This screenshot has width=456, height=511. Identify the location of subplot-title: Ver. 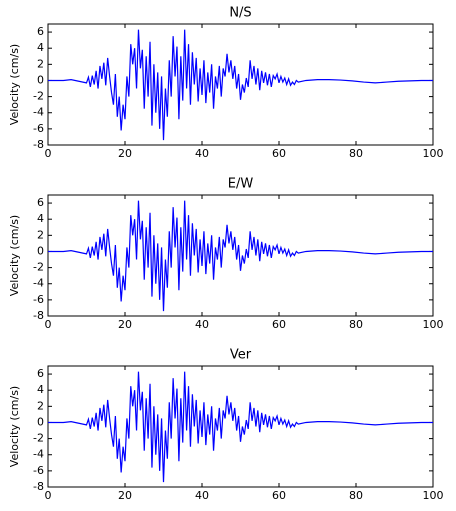
(241, 355).